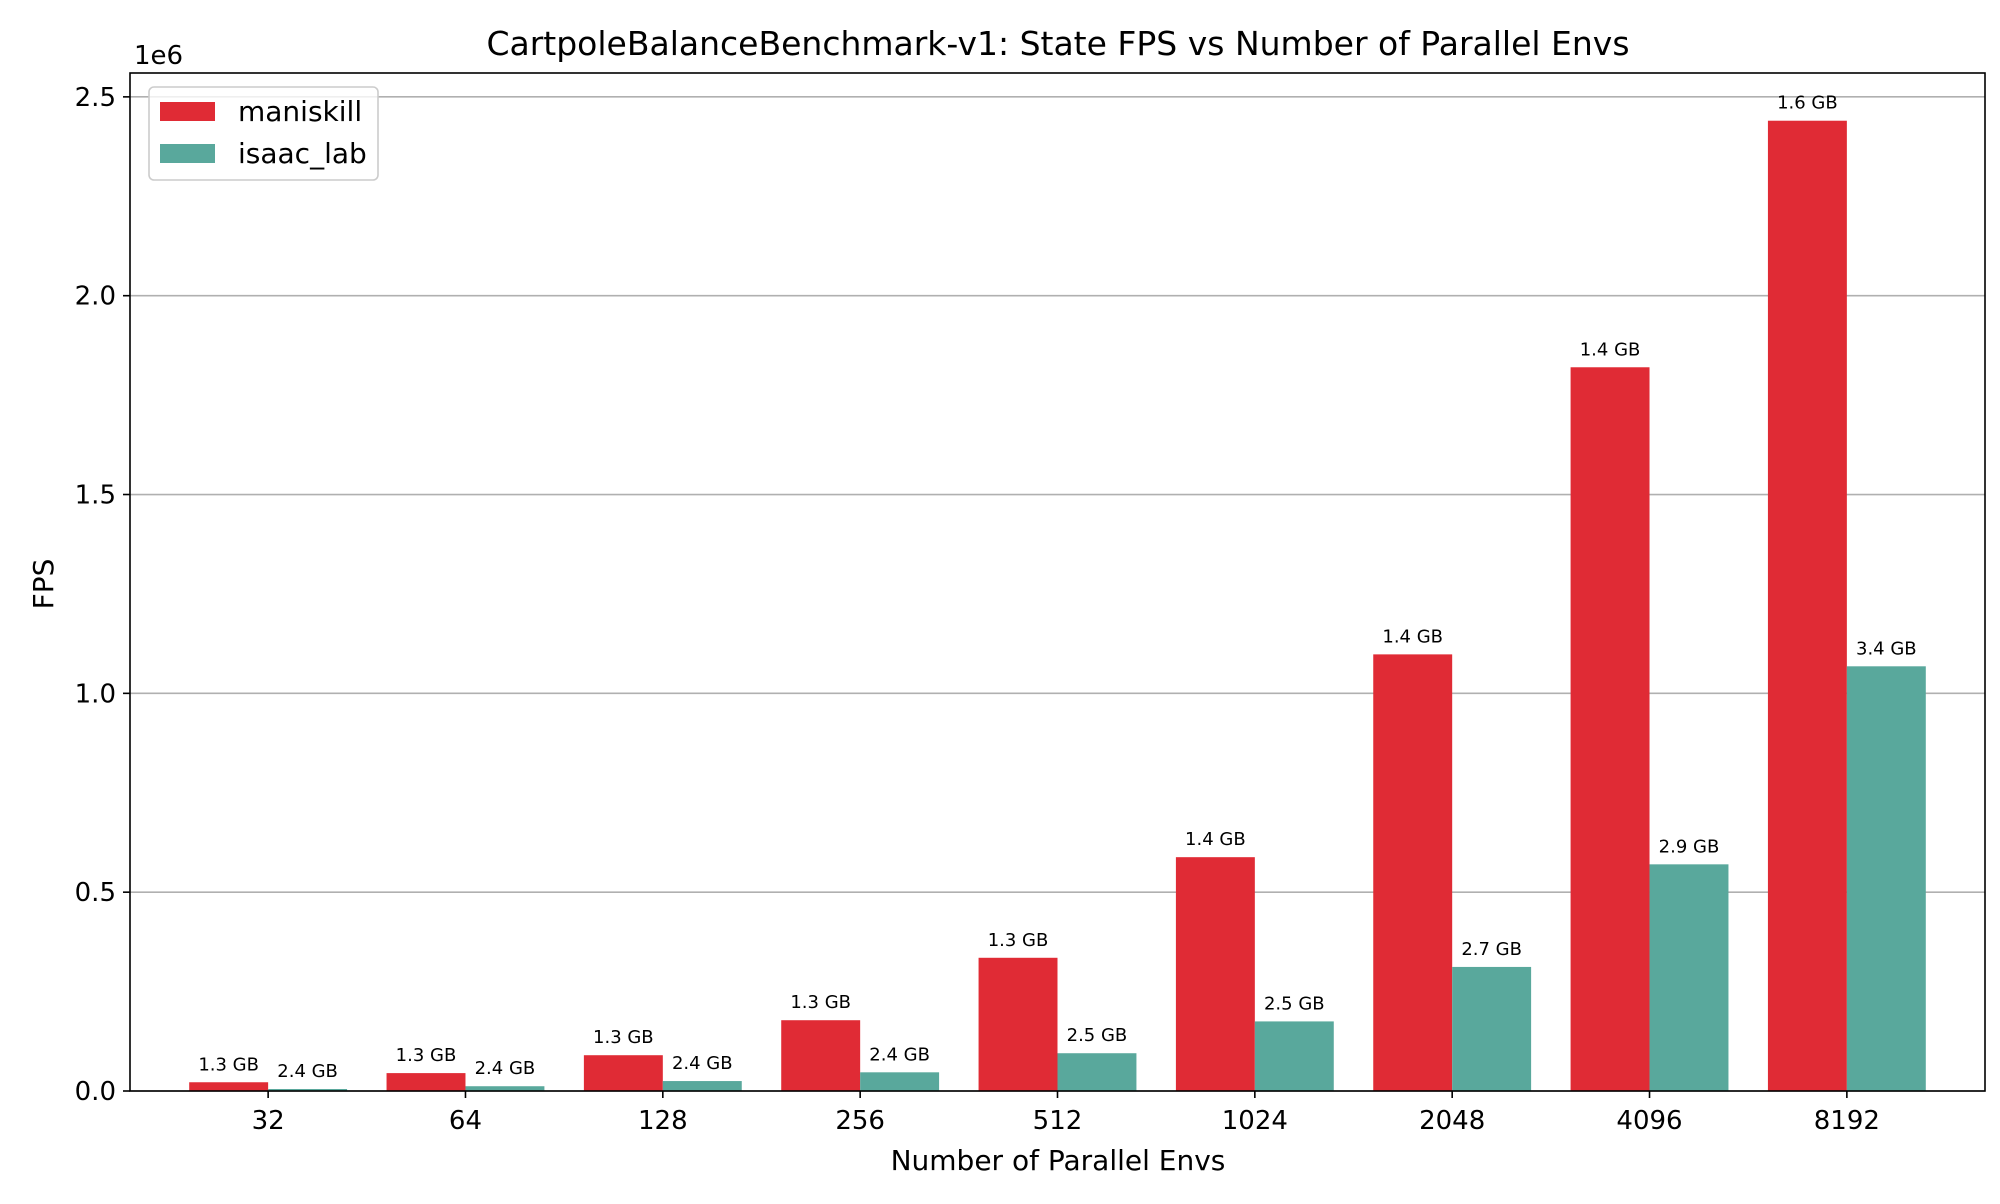 The image size is (2000, 1204). I want to click on x-tick-label: 2048, so click(1452, 1121).